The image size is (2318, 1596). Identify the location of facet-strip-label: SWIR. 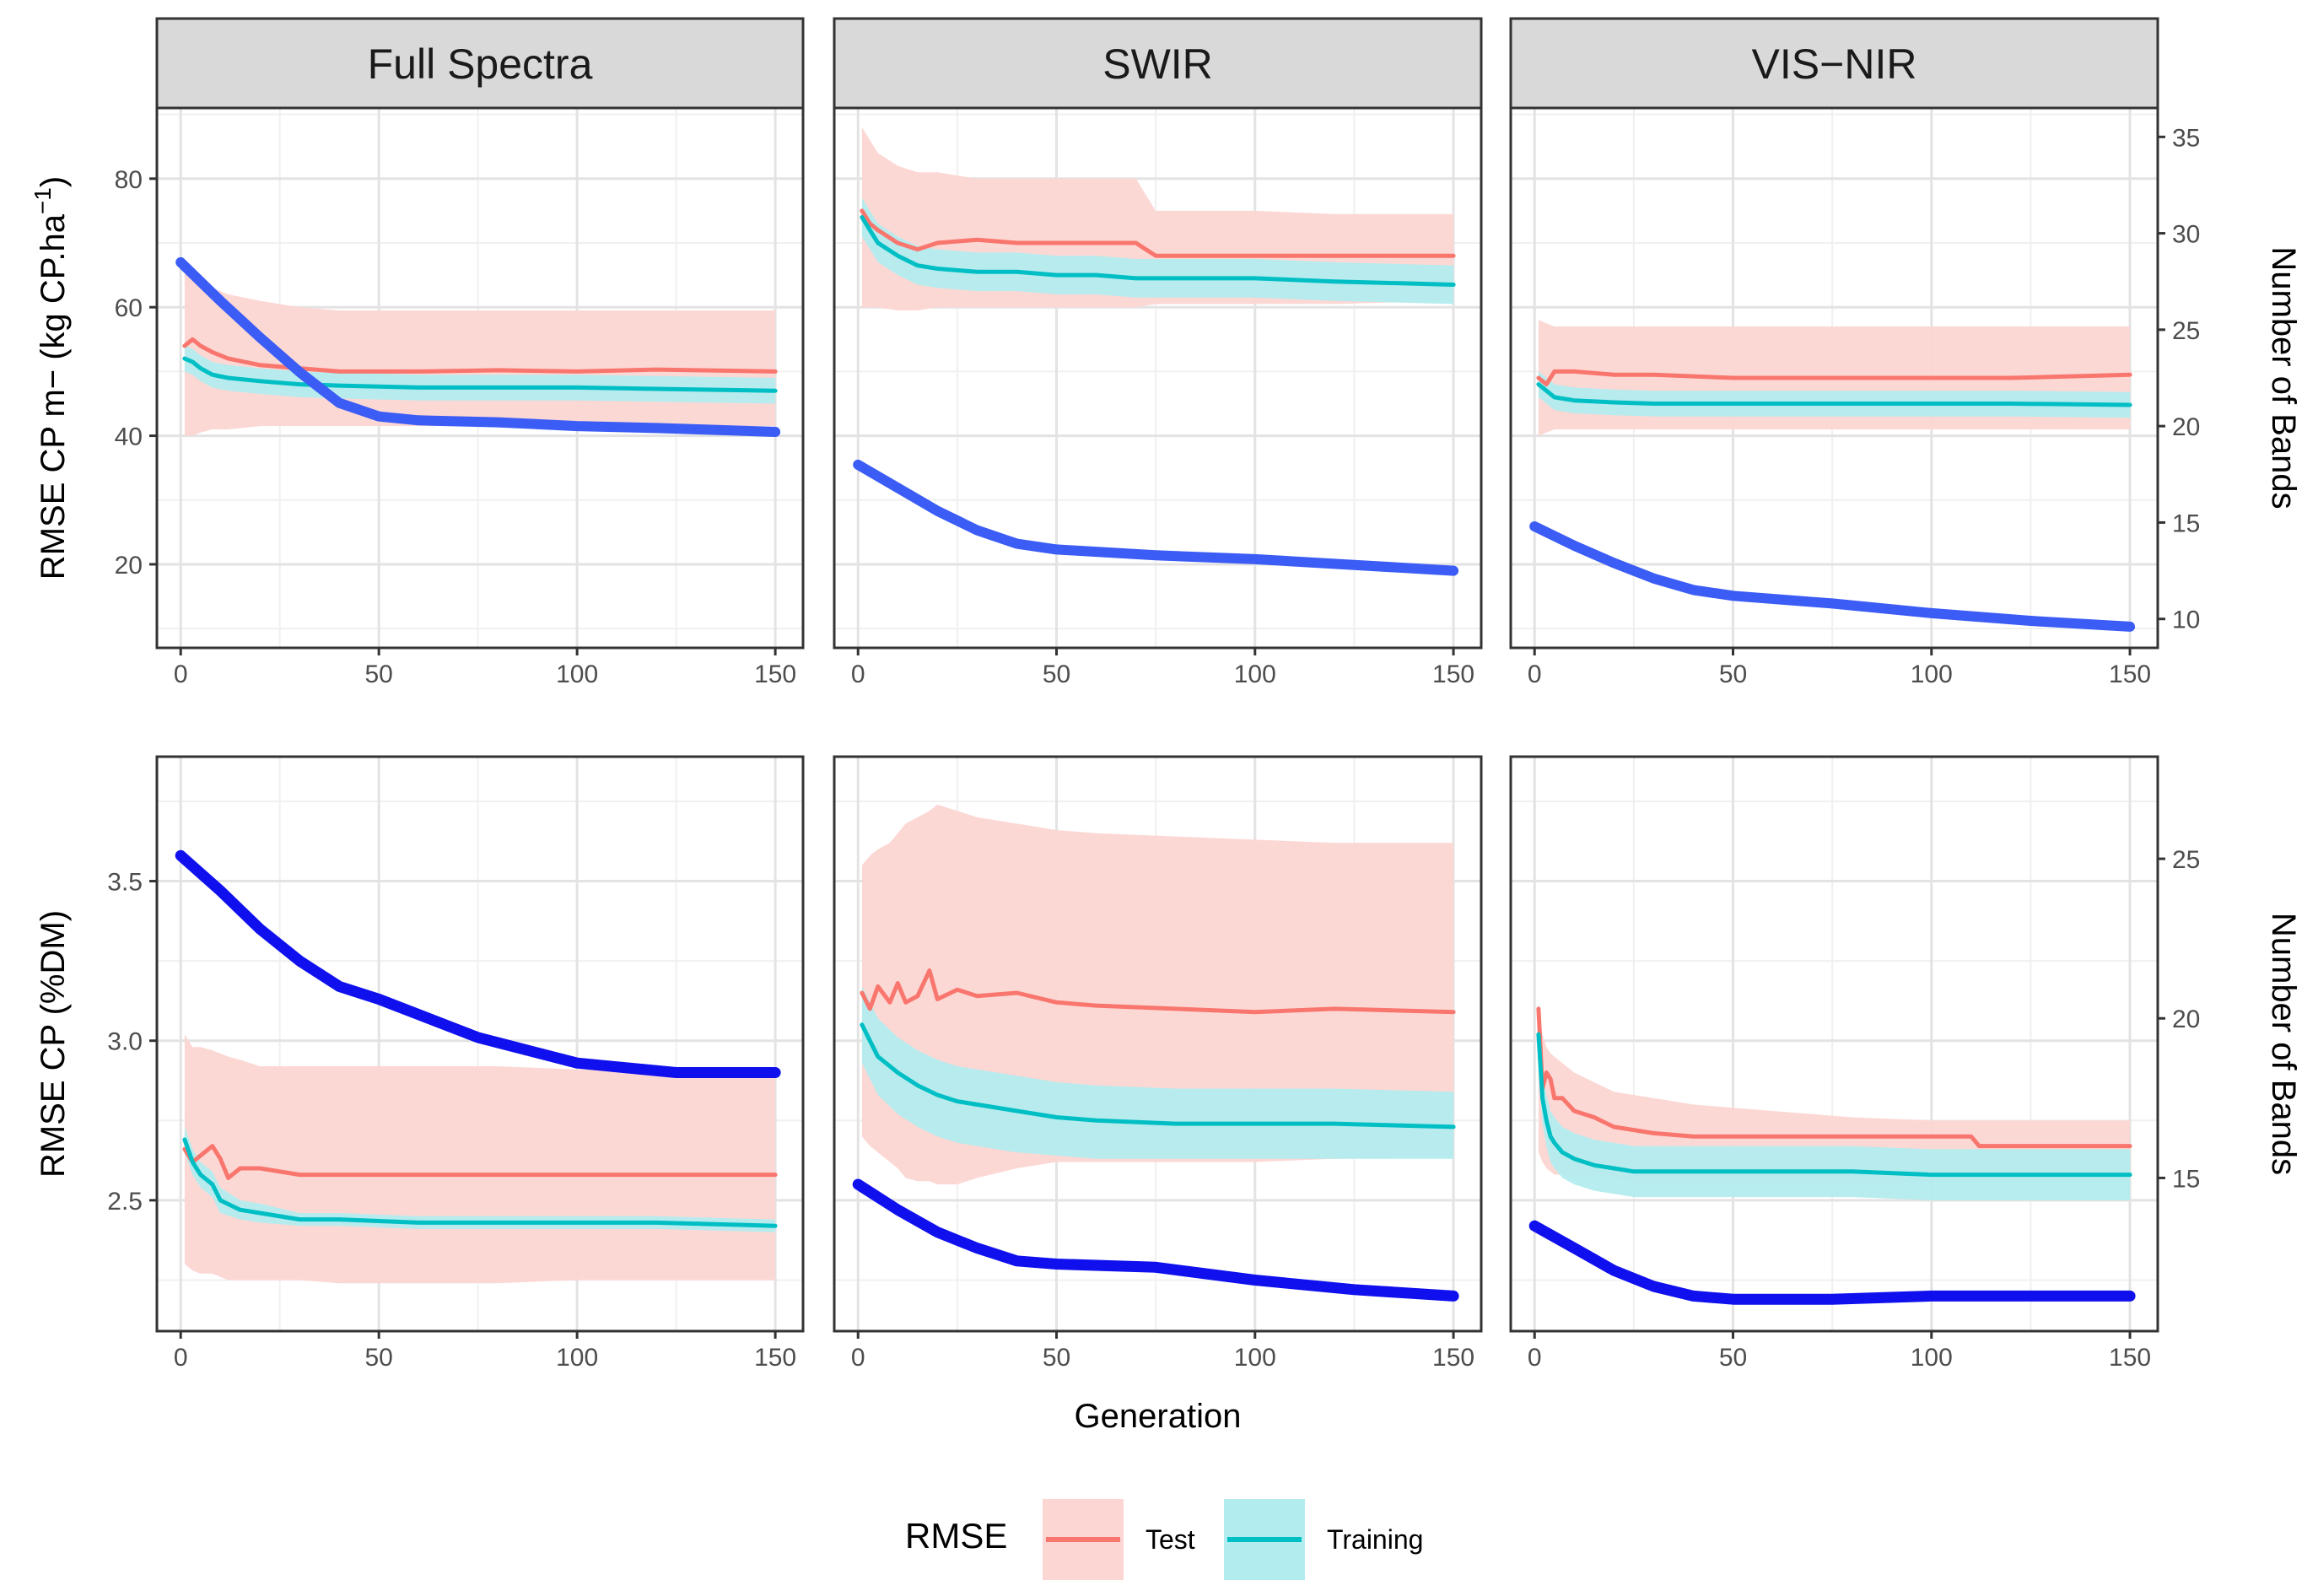
(1157, 64).